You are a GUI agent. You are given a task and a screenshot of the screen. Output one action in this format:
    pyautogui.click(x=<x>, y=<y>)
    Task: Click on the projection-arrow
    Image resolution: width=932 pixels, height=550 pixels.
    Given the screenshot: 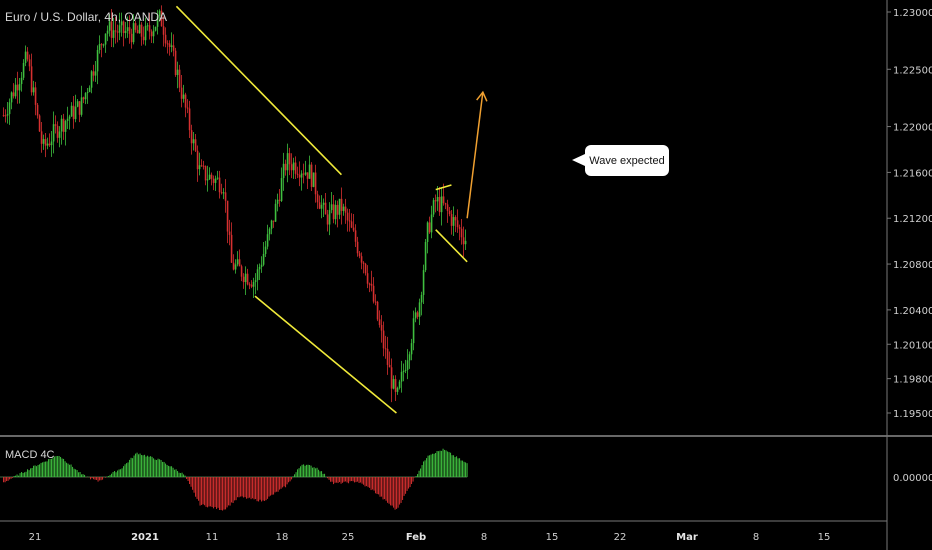 What is the action you would take?
    pyautogui.click(x=475, y=155)
    